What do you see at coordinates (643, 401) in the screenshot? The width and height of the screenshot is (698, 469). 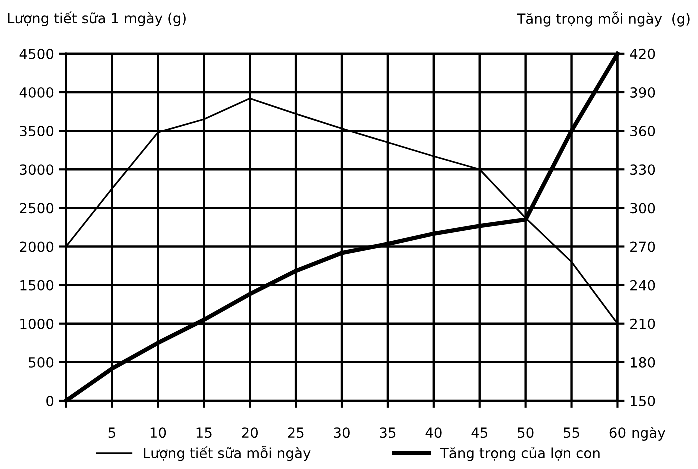 I see `y2-tick-label: 150` at bounding box center [643, 401].